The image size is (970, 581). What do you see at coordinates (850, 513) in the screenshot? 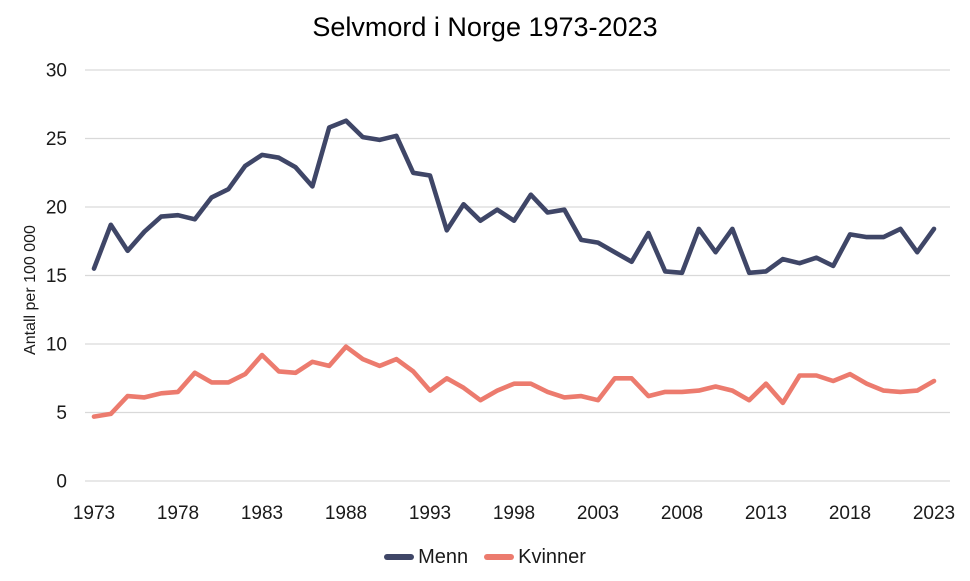
I see `x-tick-label-2018: 2018` at bounding box center [850, 513].